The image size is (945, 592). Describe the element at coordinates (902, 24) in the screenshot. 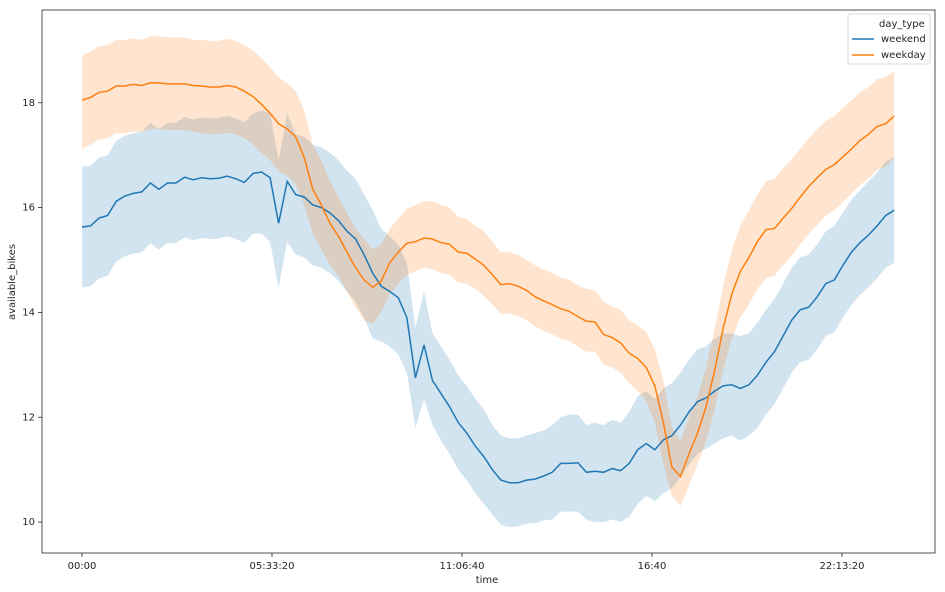

I see `legend-title: day_type` at that location.